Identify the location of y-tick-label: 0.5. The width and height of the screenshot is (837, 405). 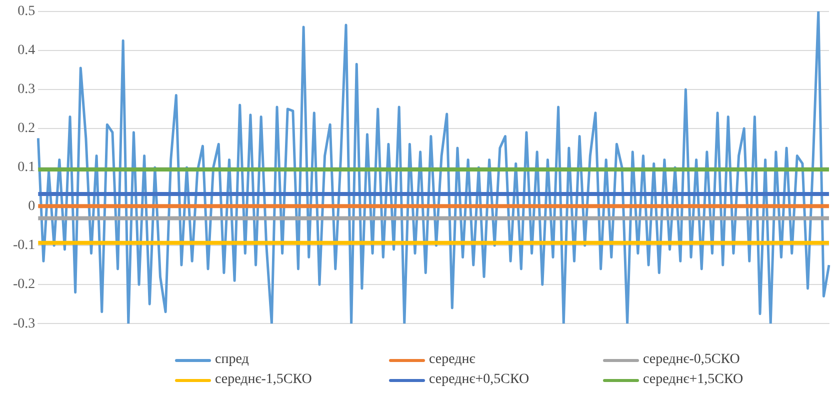
(27, 12).